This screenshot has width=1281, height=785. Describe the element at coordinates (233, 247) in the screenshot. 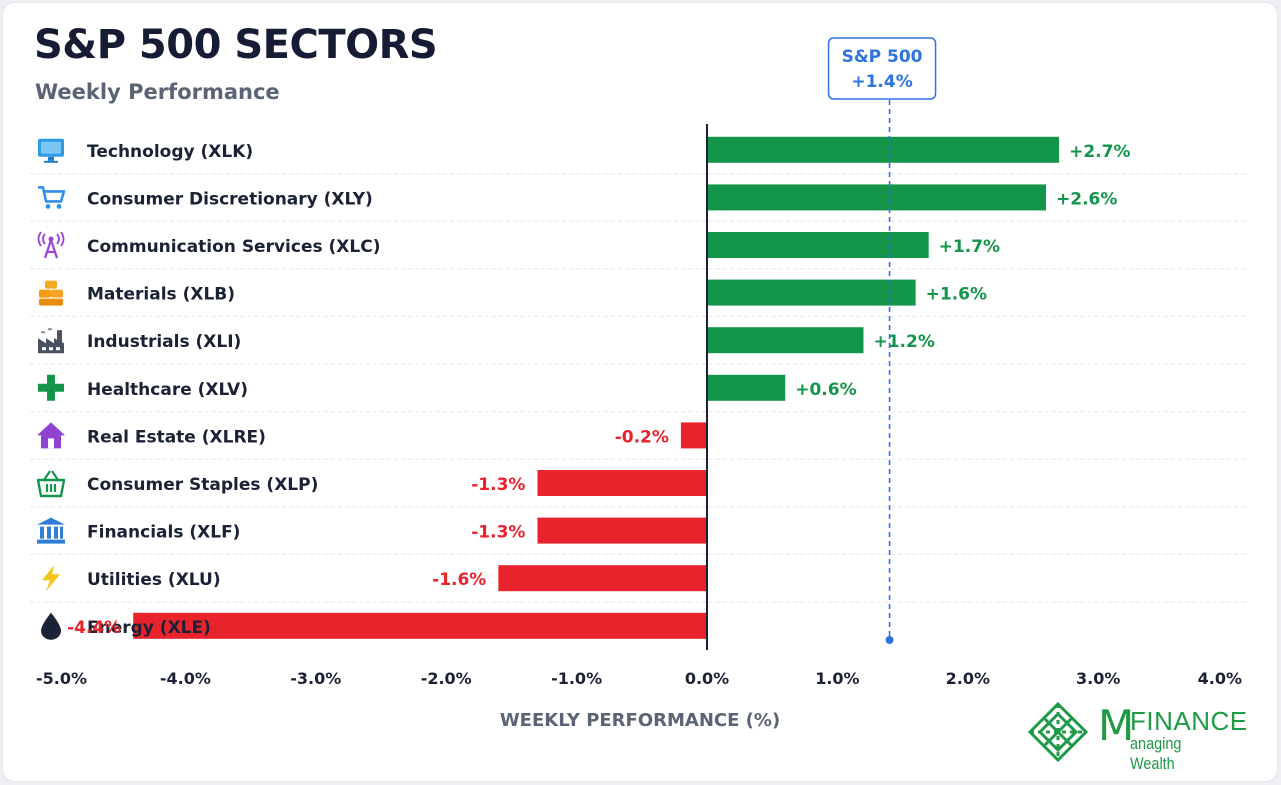

I see `category-label: Communication Services (XLC)` at that location.